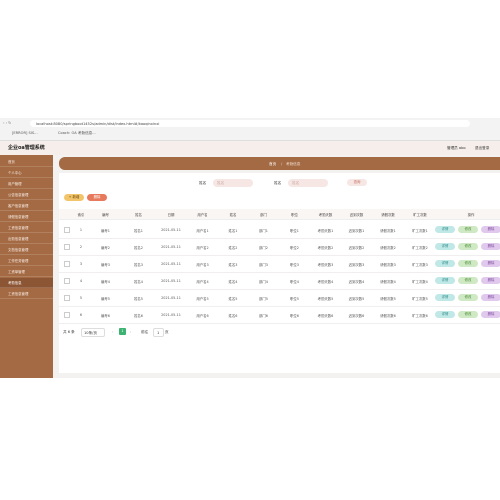 This screenshot has height=500, width=500. I want to click on goto-label: 前往, so click(145, 332).